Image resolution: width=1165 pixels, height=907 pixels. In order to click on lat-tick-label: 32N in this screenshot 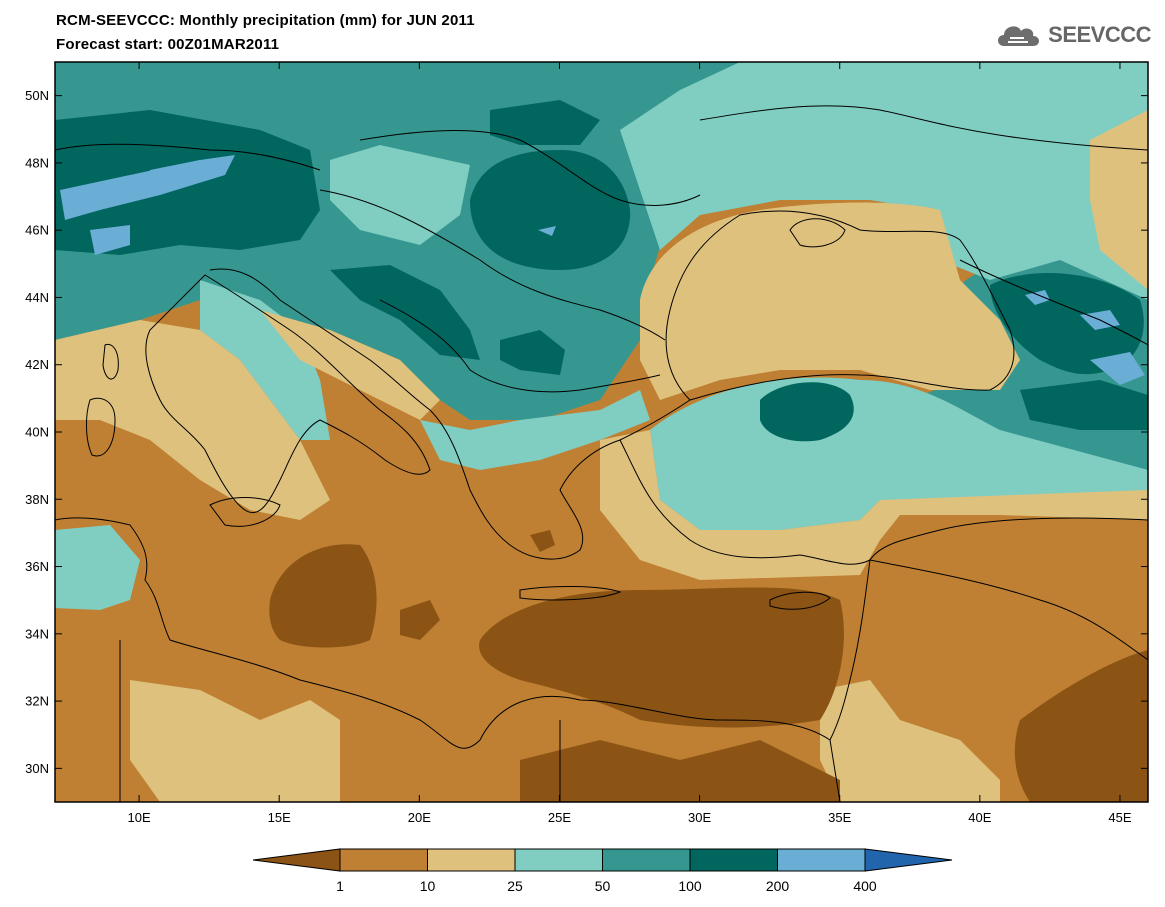, I will do `click(37, 701)`.